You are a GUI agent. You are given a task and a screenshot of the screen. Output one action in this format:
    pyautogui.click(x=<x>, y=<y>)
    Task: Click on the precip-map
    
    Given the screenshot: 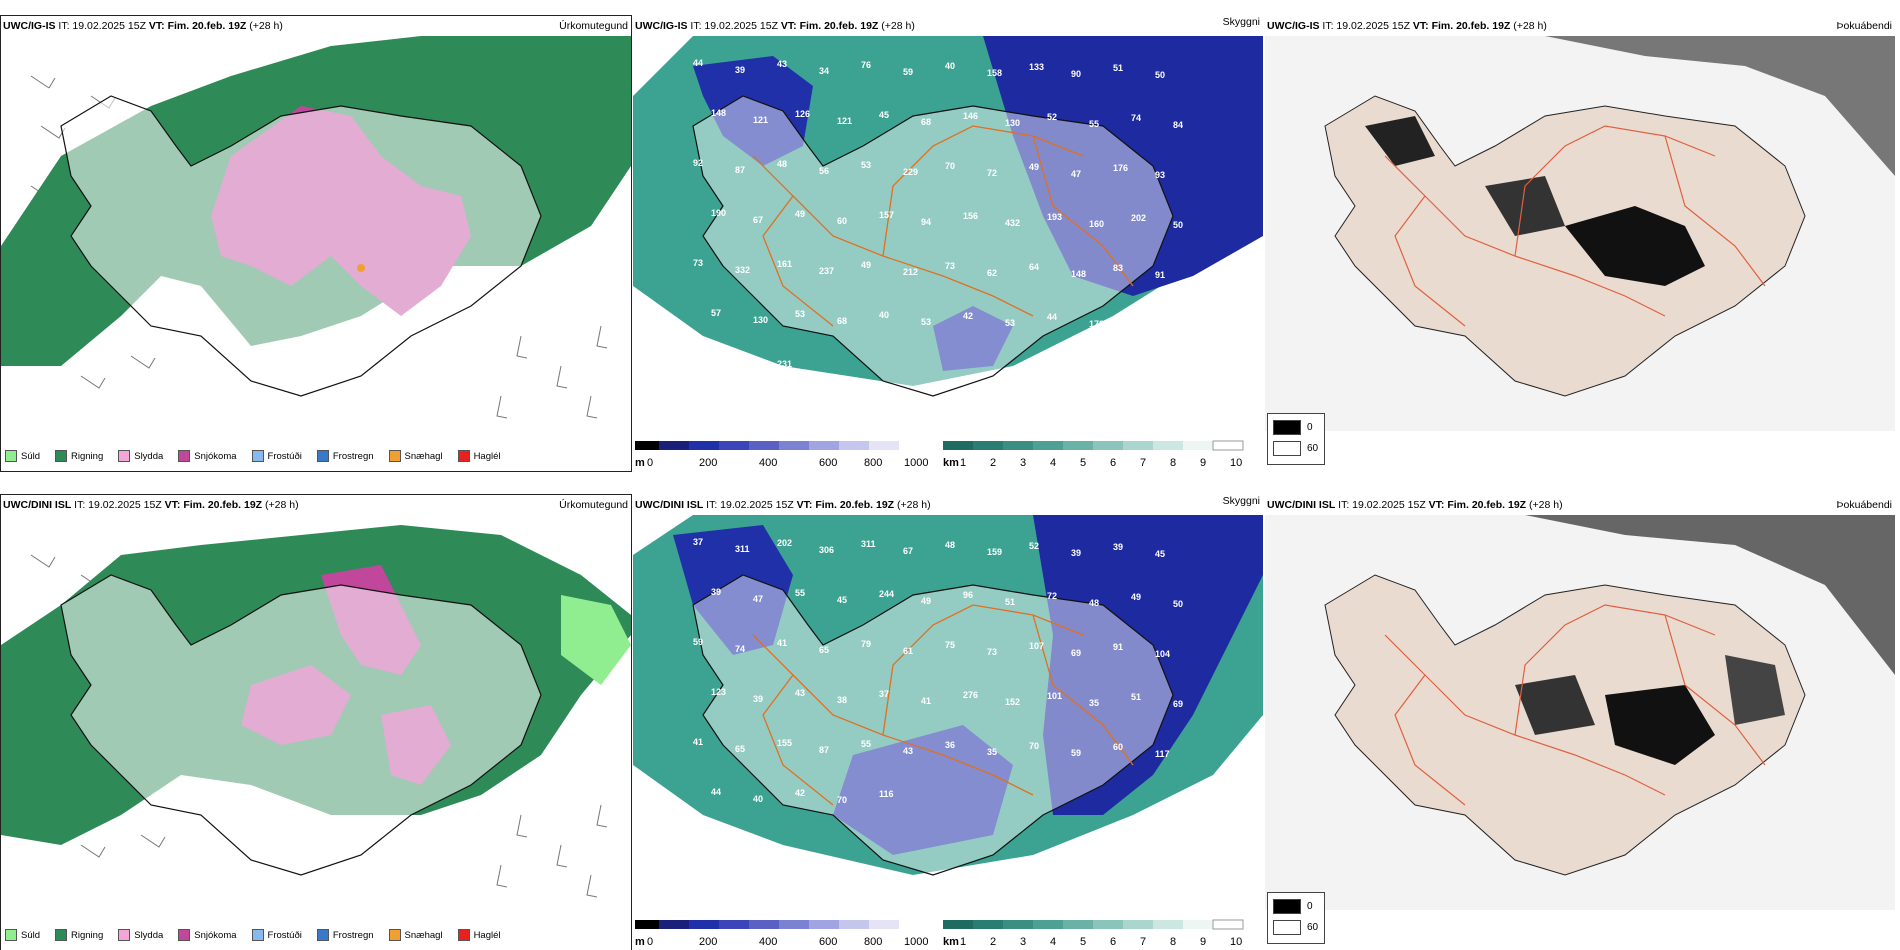 What is the action you would take?
    pyautogui.click(x=316, y=711)
    